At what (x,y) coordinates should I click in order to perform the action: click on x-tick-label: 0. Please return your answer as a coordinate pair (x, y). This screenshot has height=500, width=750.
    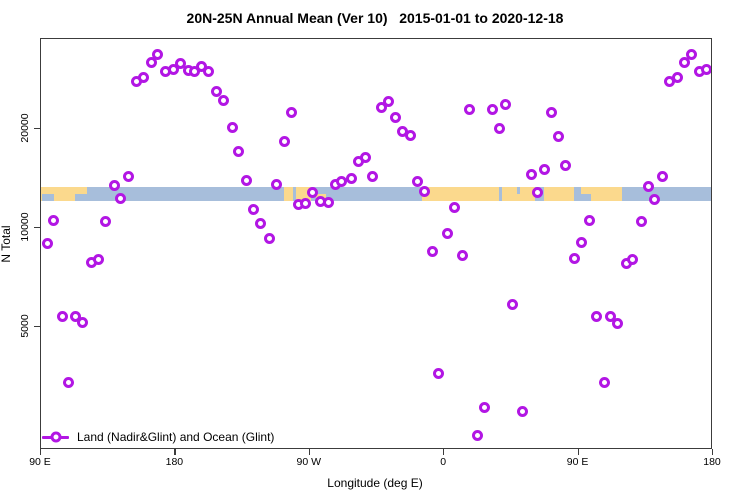
    Looking at the image, I should click on (443, 462).